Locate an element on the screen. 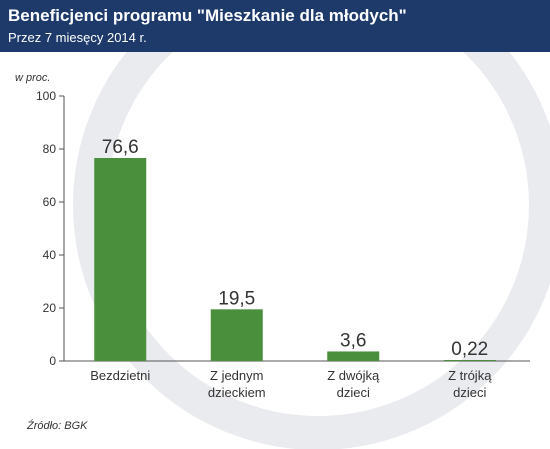 Image resolution: width=550 pixels, height=449 pixels. y-tick-label: 100 is located at coordinates (46, 96).